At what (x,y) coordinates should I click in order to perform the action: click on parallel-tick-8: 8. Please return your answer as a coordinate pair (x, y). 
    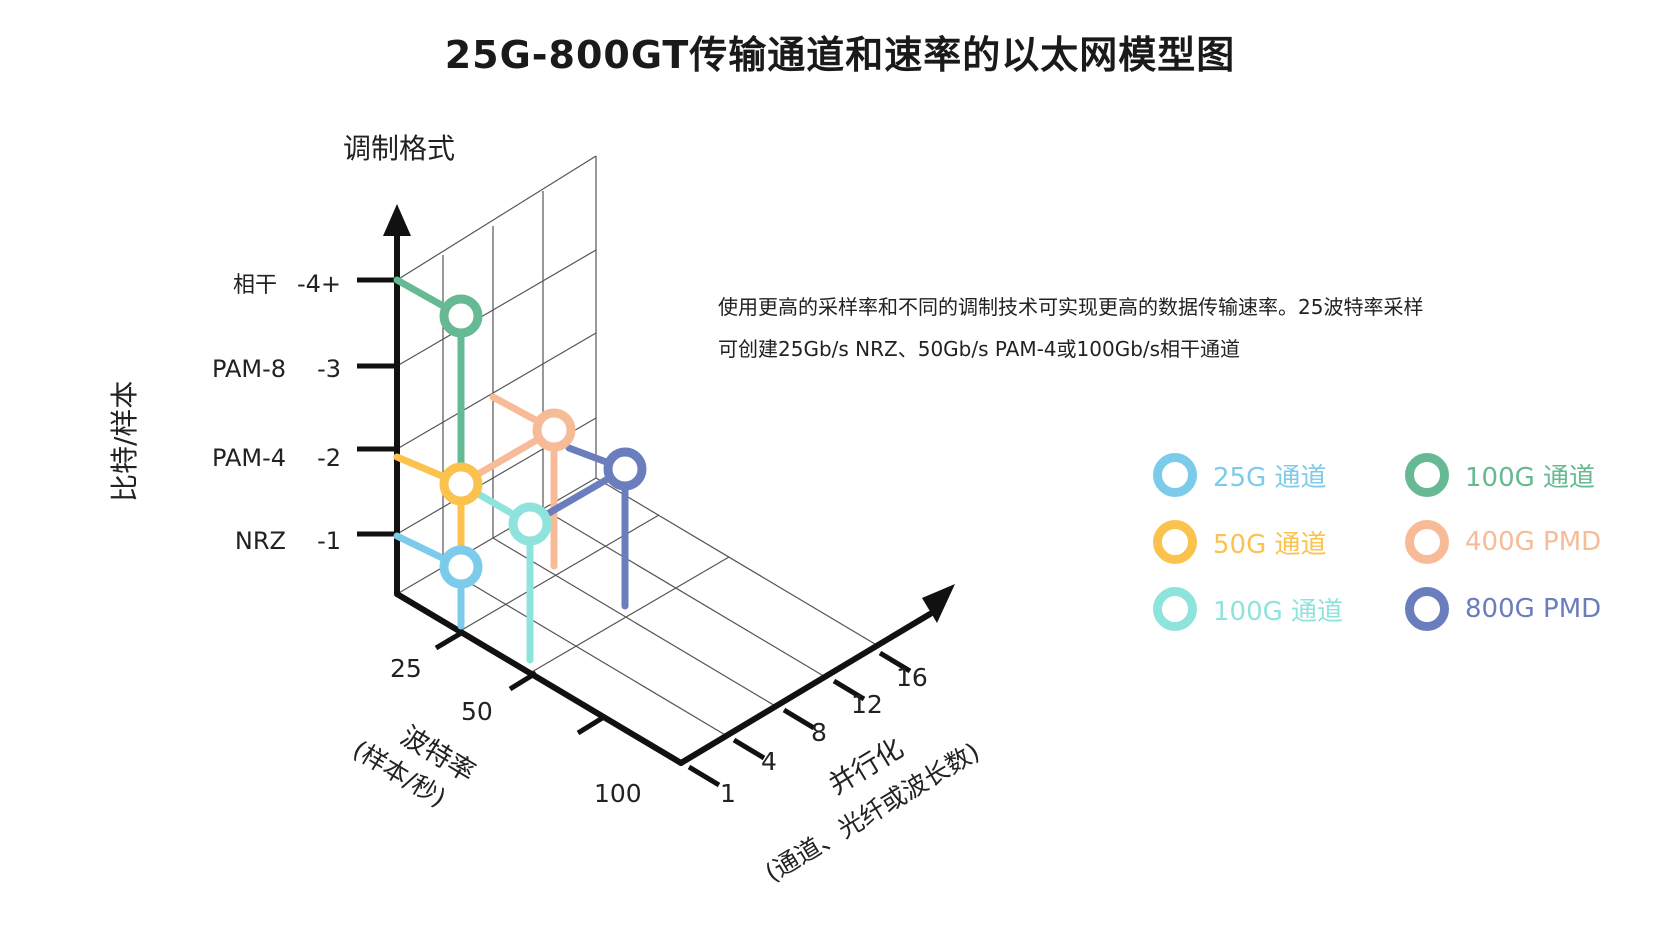
    Looking at the image, I should click on (819, 732).